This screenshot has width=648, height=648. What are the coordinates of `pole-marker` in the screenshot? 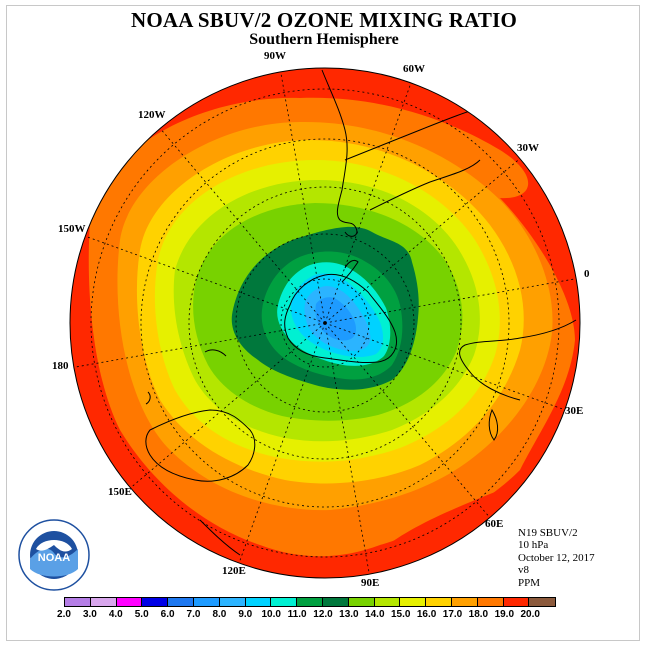 It's located at (325, 323).